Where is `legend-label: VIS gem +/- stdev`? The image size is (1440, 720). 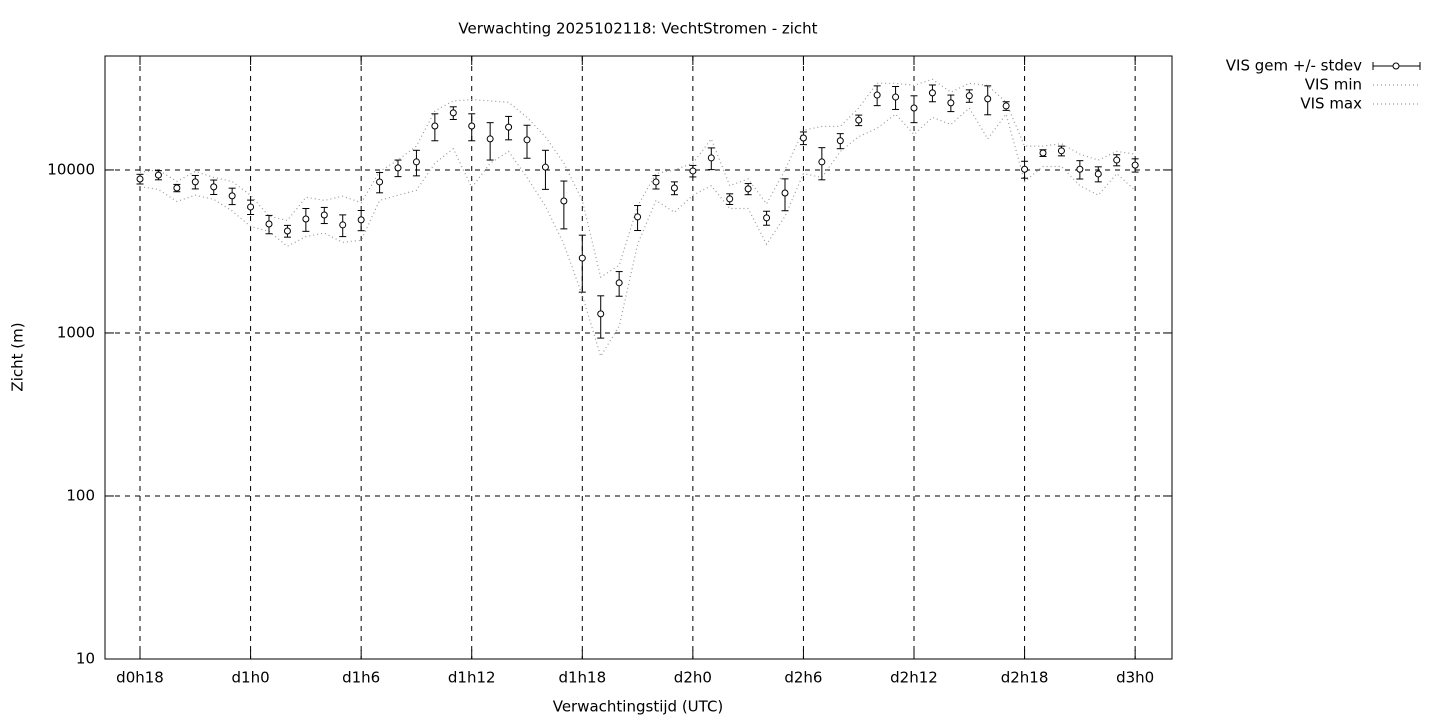 legend-label: VIS gem +/- stdev is located at coordinates (1294, 66).